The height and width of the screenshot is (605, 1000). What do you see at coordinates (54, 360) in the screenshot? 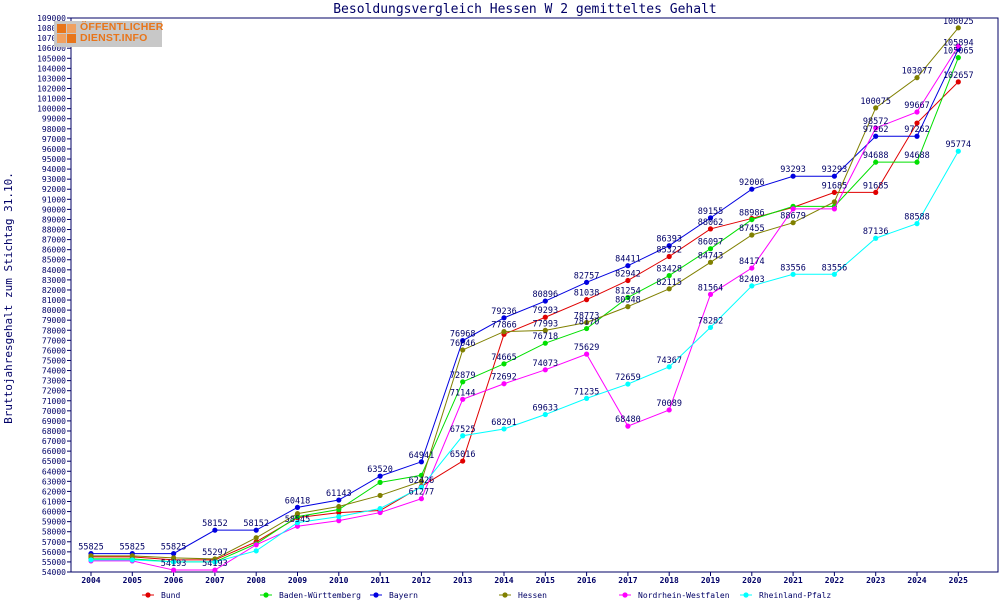
I see `y-tick-label: 75000` at bounding box center [54, 360].